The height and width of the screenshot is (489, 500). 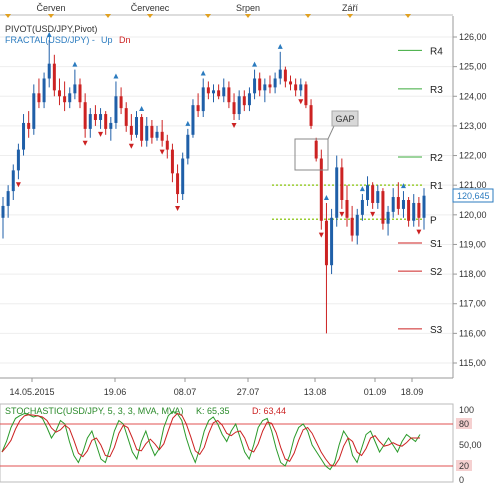 I want to click on price-tick-label: 116,00, so click(x=472, y=333).